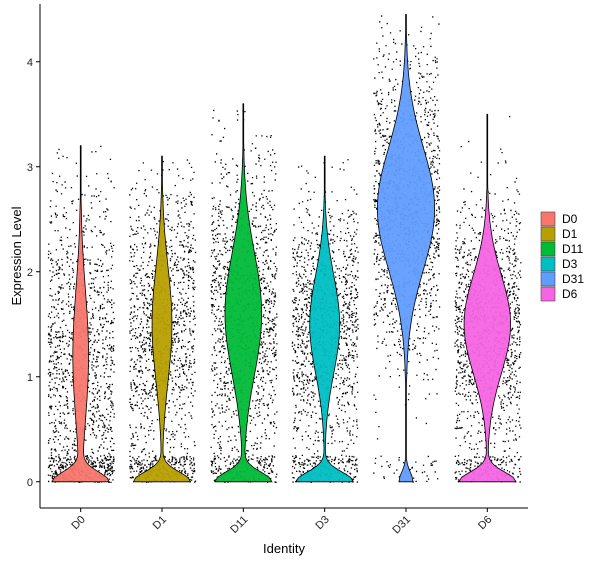 This screenshot has height=568, width=600. I want to click on legend-label-d6: D6, so click(570, 294).